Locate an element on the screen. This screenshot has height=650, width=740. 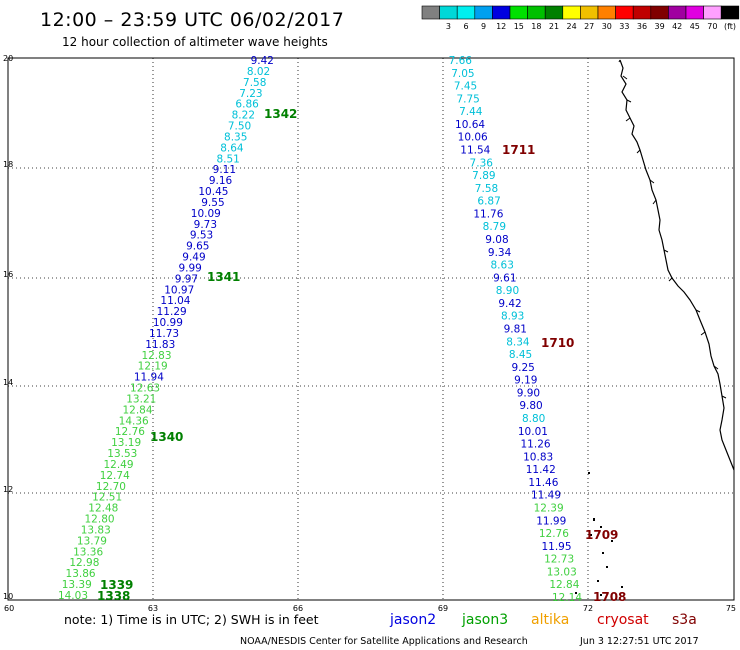
satellite-legend-item: cryosat is located at coordinates (623, 620).